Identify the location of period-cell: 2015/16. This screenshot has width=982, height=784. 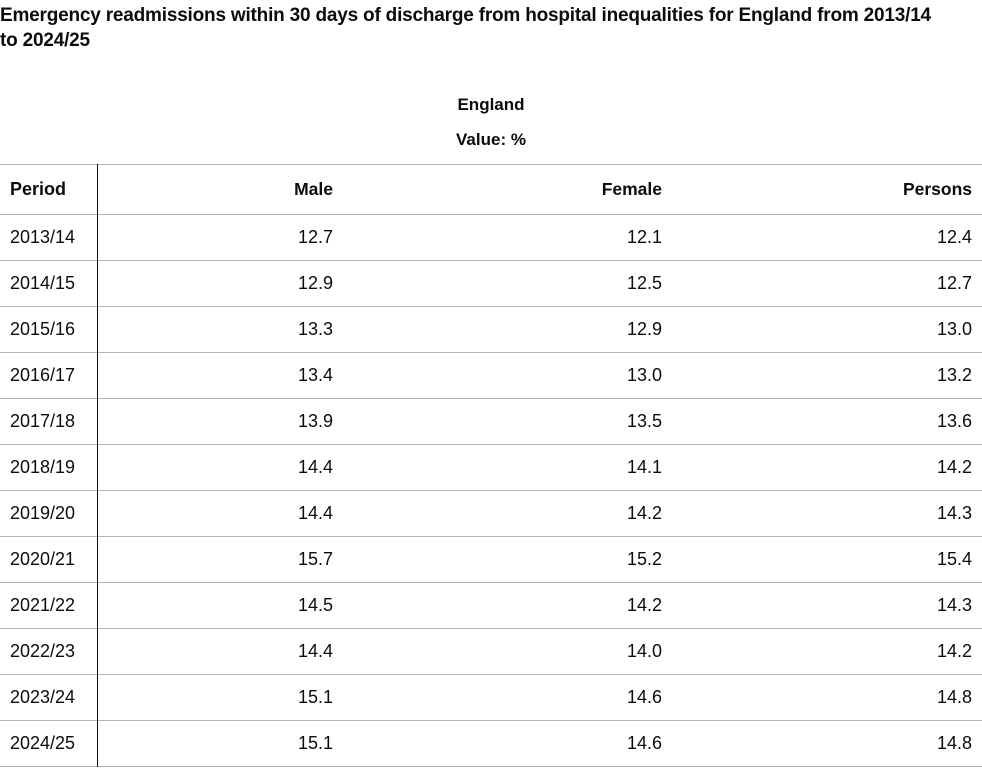
(49, 329).